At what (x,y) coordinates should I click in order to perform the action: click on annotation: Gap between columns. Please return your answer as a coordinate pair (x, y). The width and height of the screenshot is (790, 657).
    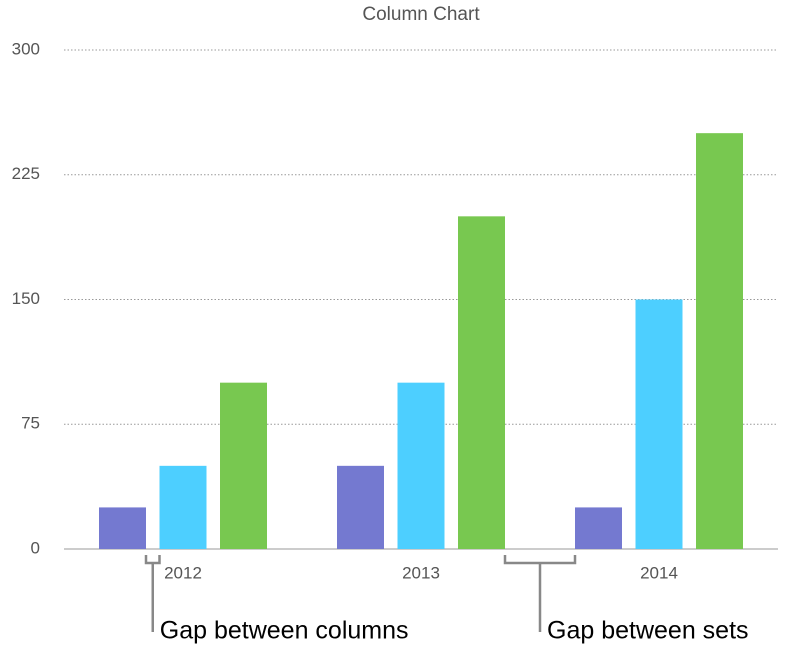
    Looking at the image, I should click on (284, 631).